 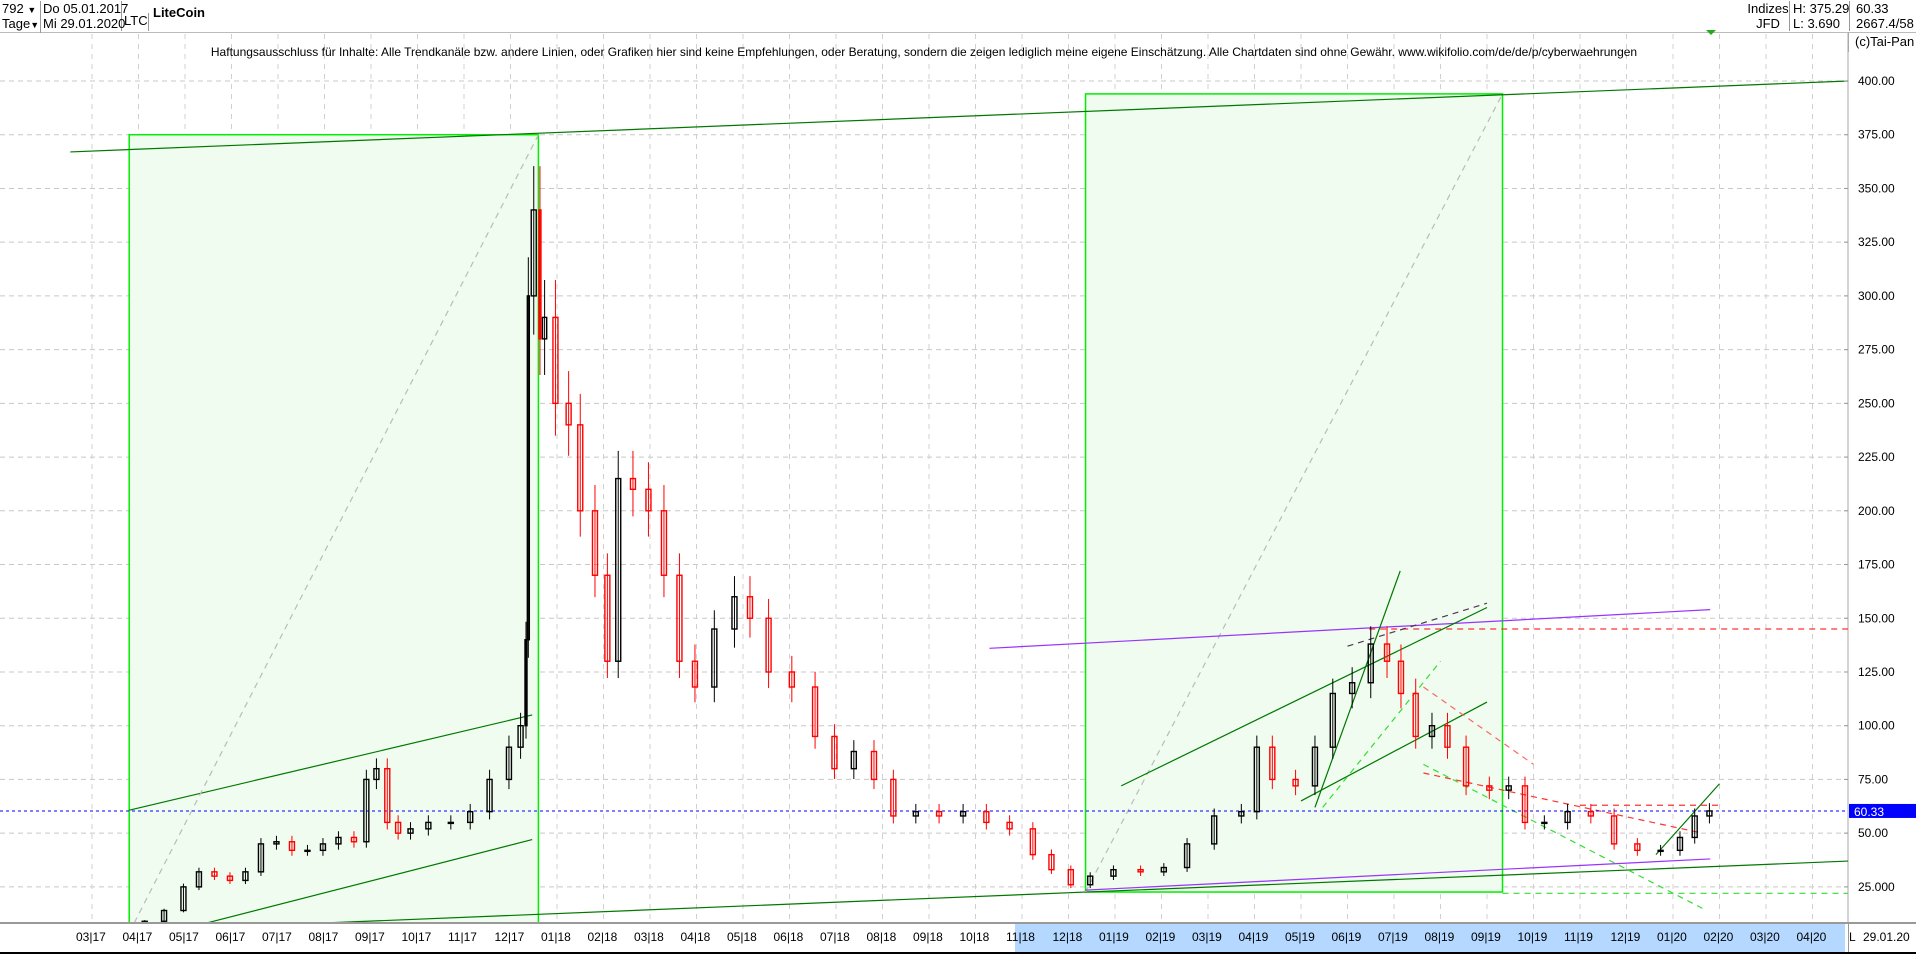 I want to click on y-tick-label: 25.000, so click(x=1876, y=887).